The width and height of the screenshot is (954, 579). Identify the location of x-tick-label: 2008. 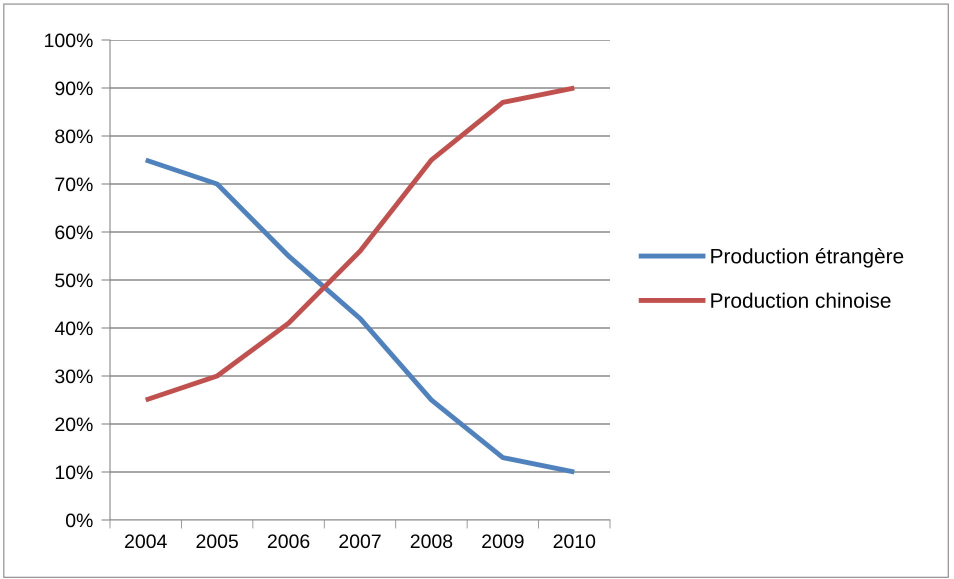
(431, 541).